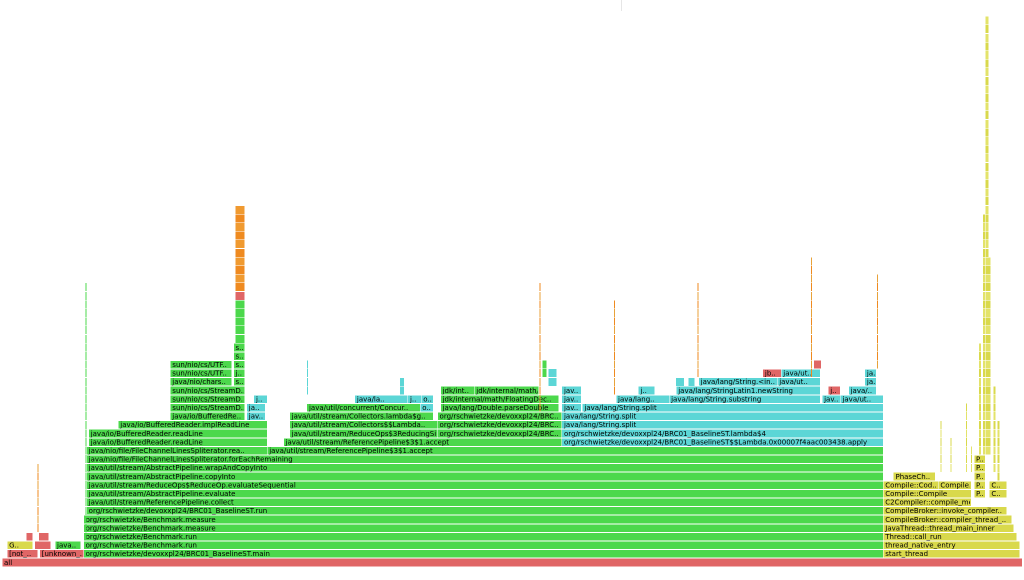 This screenshot has width=1024, height=580. What do you see at coordinates (738, 381) in the screenshot?
I see `frame: java/lang/String.<in..` at bounding box center [738, 381].